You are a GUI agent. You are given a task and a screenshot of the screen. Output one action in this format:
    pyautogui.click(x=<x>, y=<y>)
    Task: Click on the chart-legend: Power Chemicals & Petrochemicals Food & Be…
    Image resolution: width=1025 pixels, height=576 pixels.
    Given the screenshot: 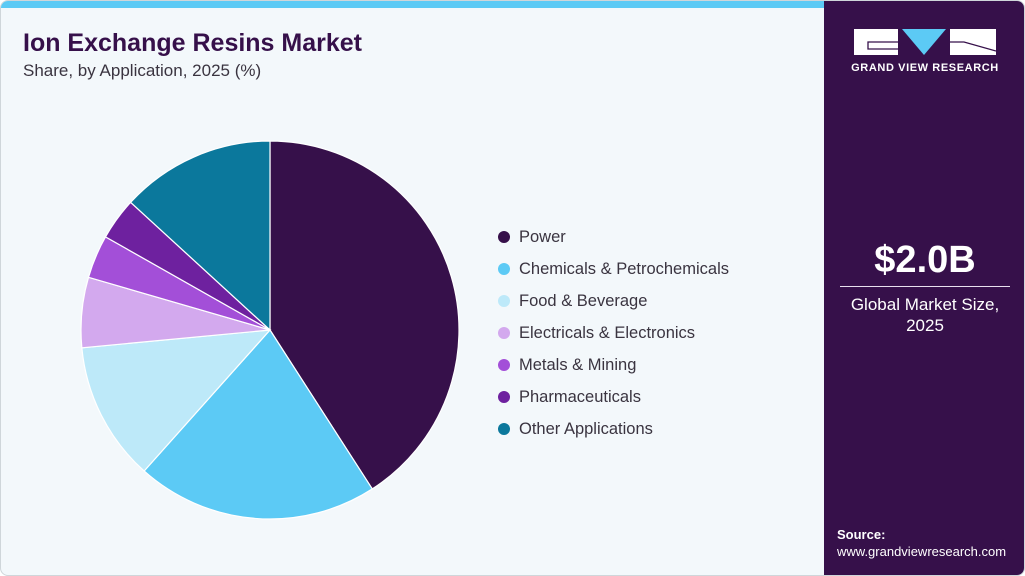 What is the action you would take?
    pyautogui.click(x=613, y=333)
    